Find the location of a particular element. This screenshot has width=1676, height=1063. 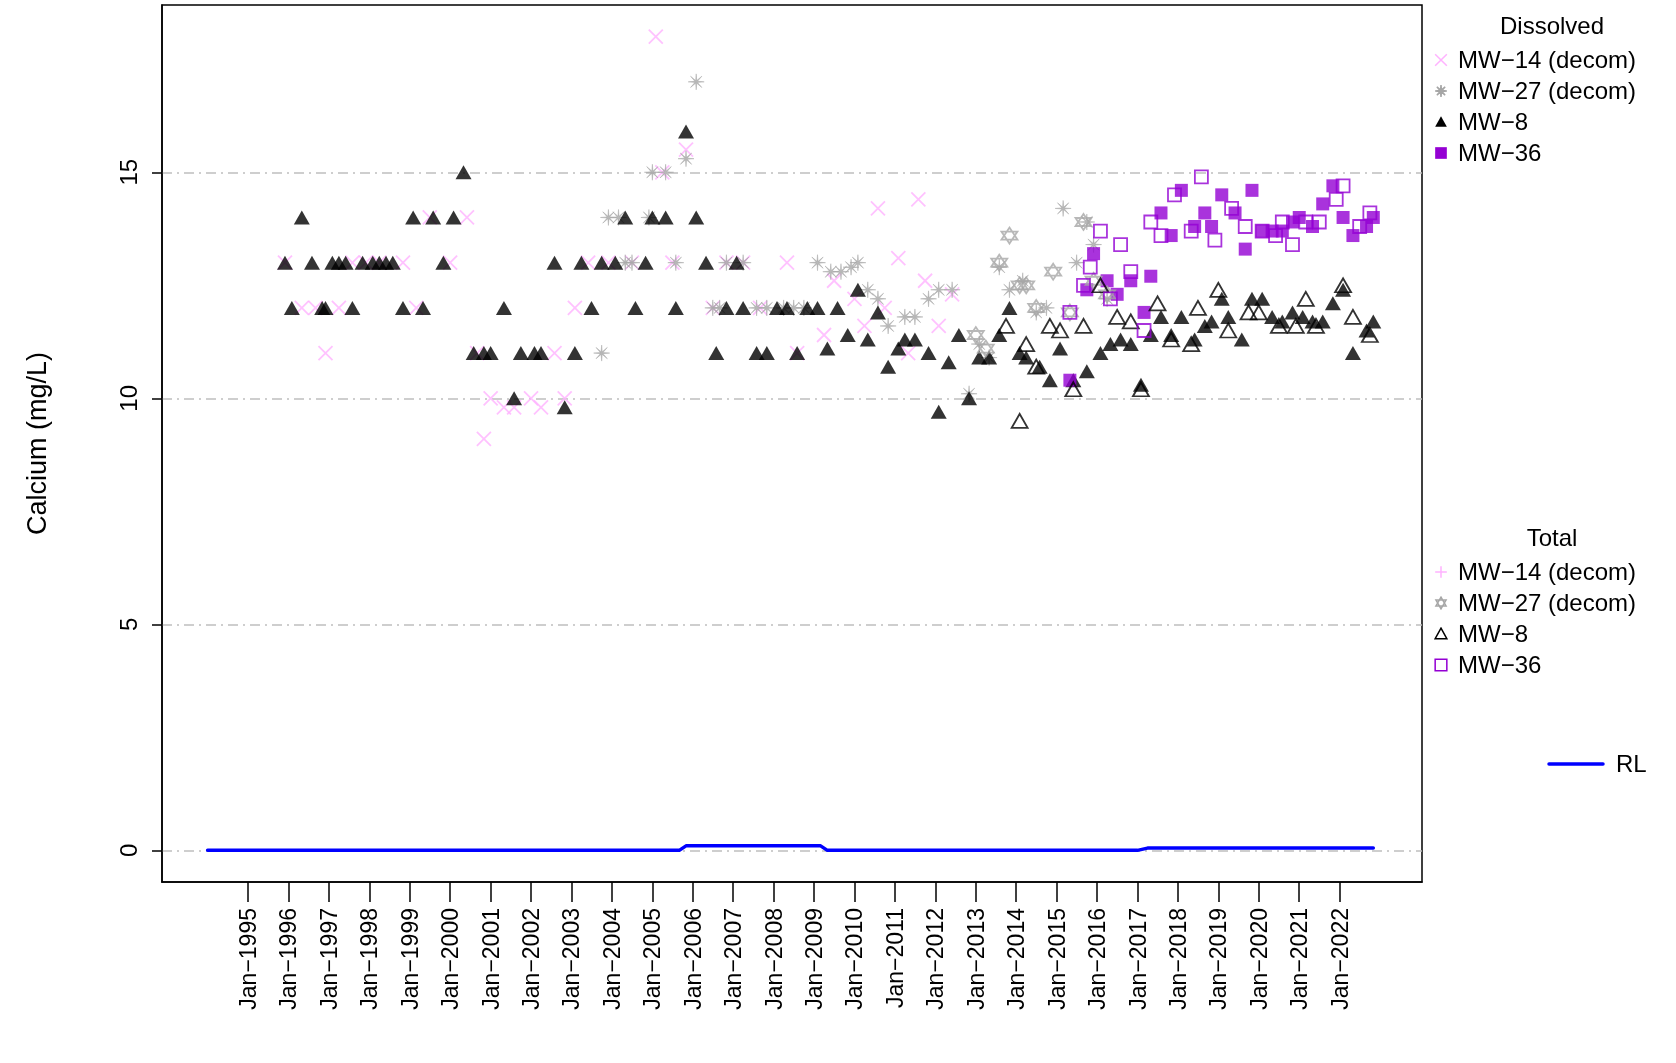

x-tick-label: Jan−1997 is located at coordinates (328, 959).